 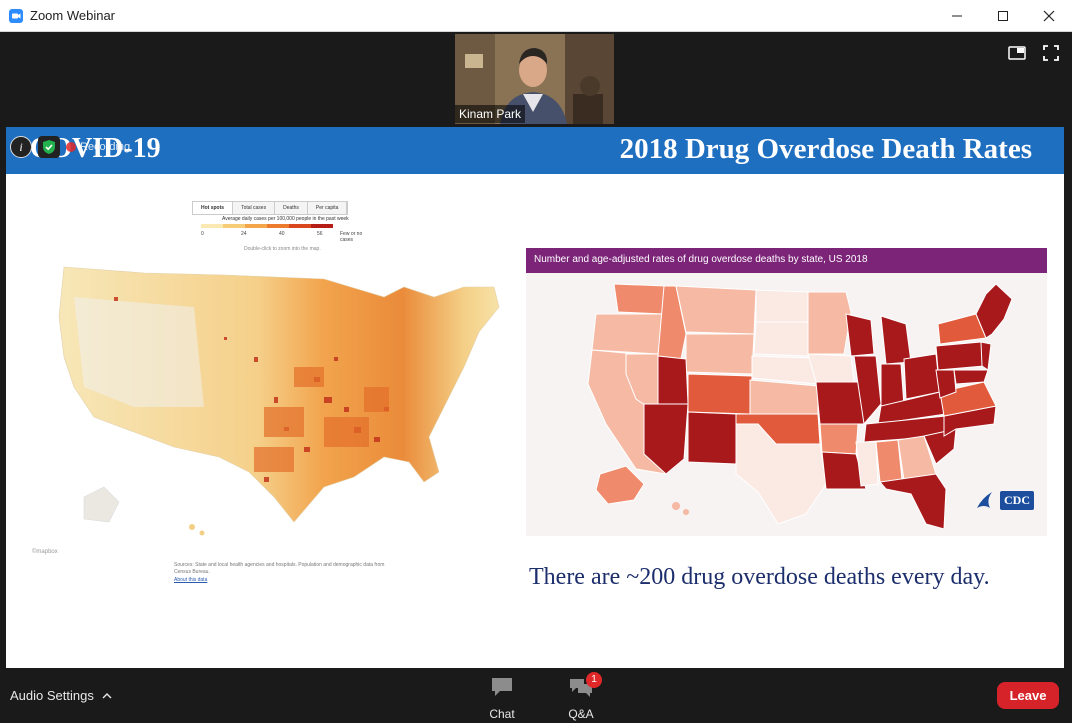 What do you see at coordinates (672, 322) in the screenshot?
I see `state-id` at bounding box center [672, 322].